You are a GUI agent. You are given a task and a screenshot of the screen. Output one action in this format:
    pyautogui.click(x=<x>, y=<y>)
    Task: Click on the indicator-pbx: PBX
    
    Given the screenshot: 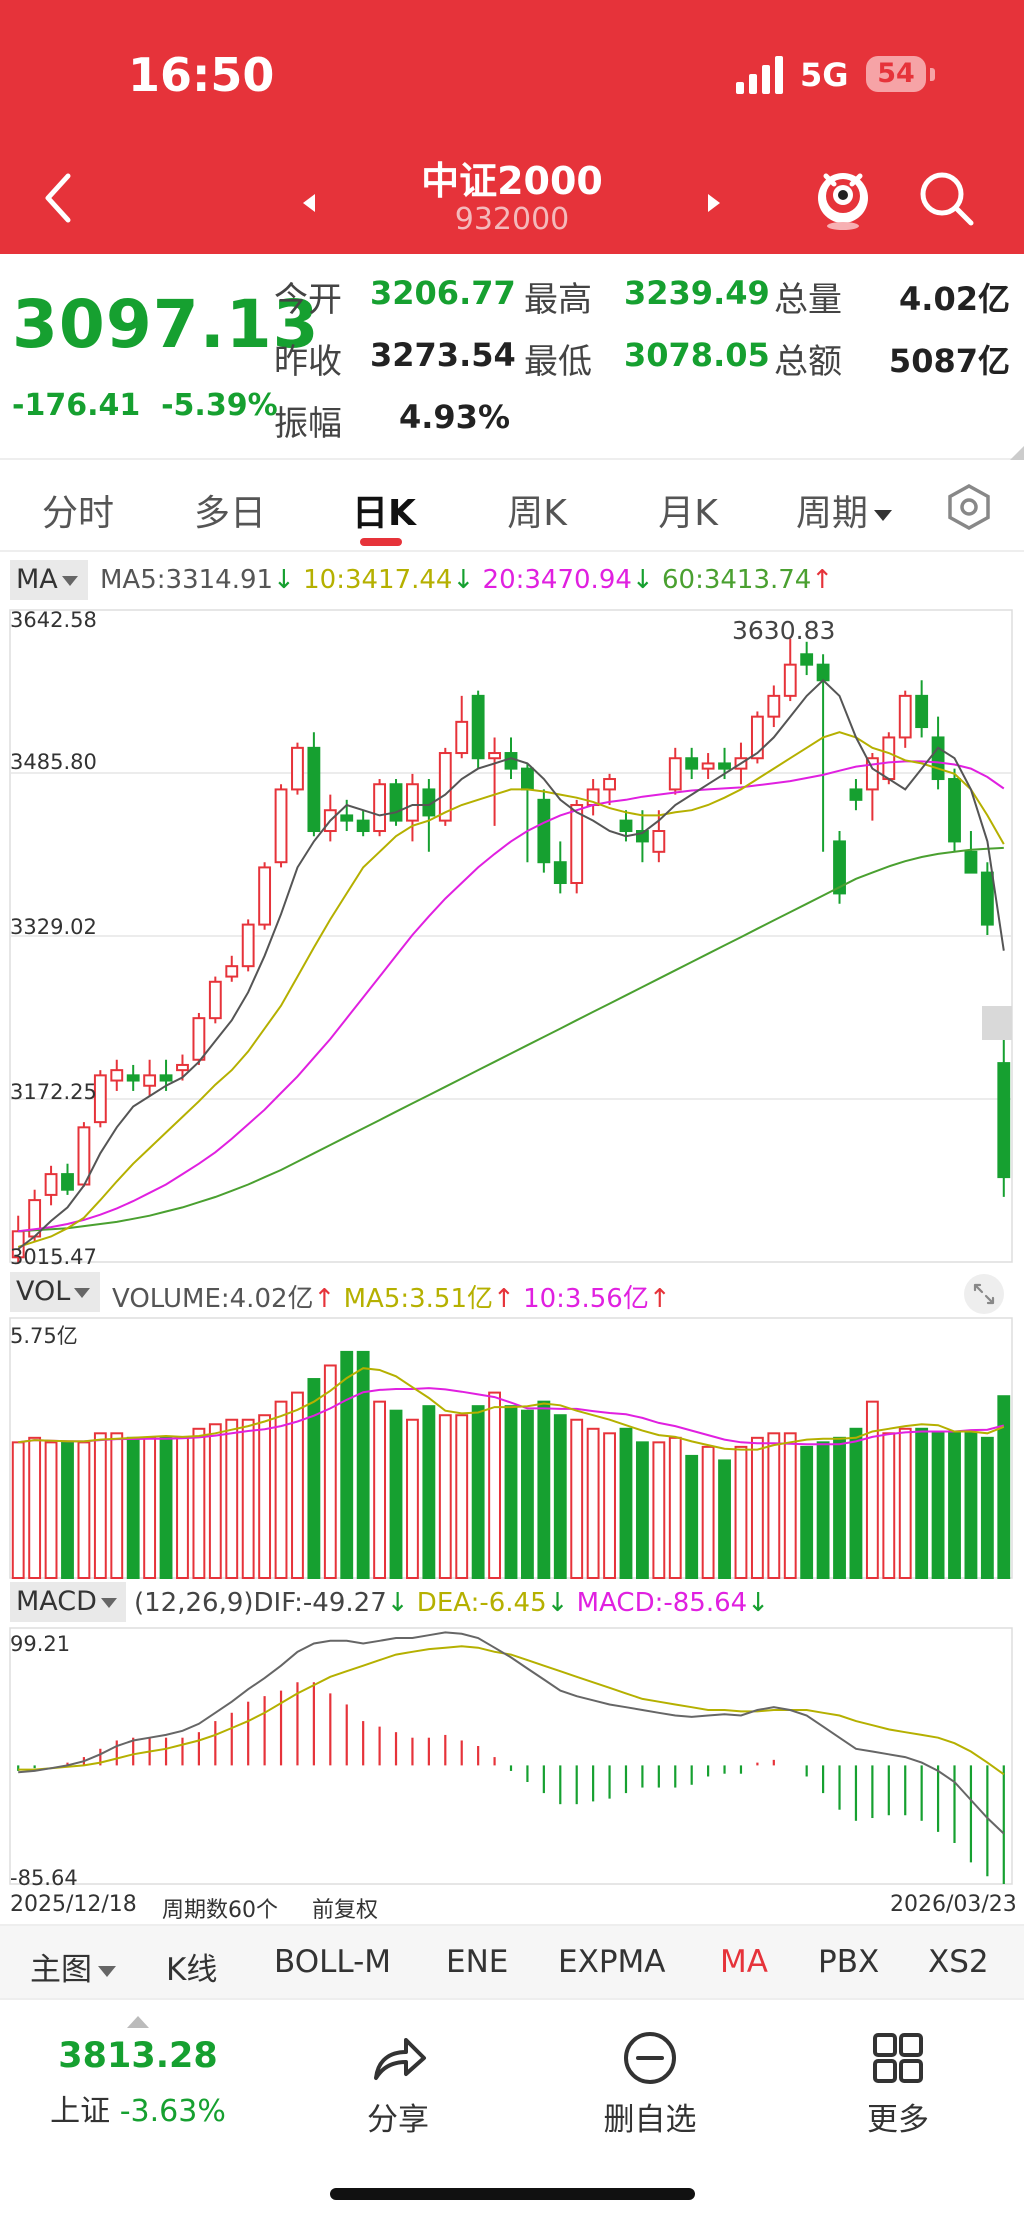 What is the action you would take?
    pyautogui.click(x=849, y=1962)
    